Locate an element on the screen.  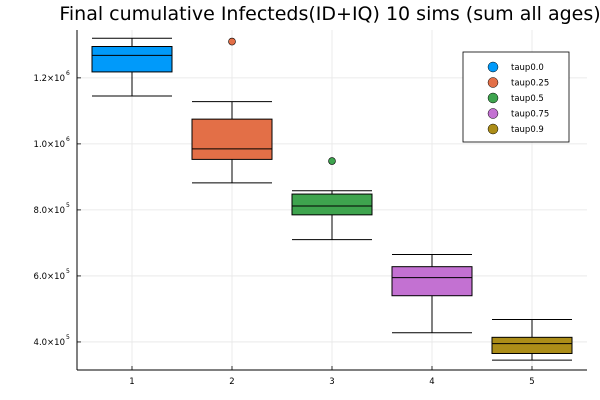
box-taup0.9 is located at coordinates (532, 339).